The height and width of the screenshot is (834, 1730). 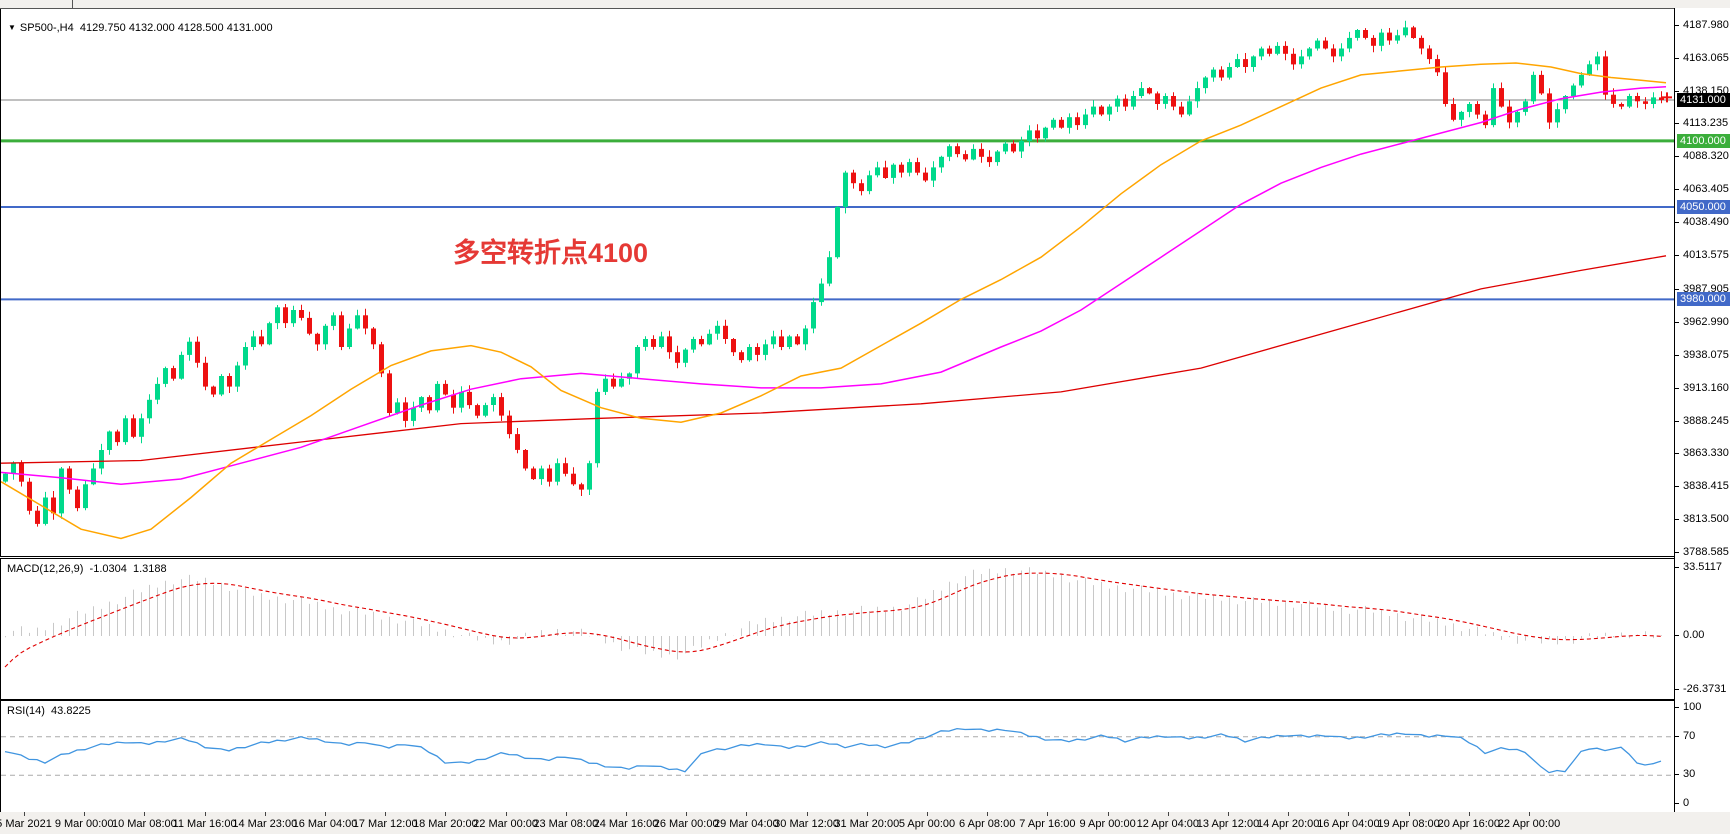 I want to click on time-axis-label: 22 Apr 00:00, so click(x=1529, y=824).